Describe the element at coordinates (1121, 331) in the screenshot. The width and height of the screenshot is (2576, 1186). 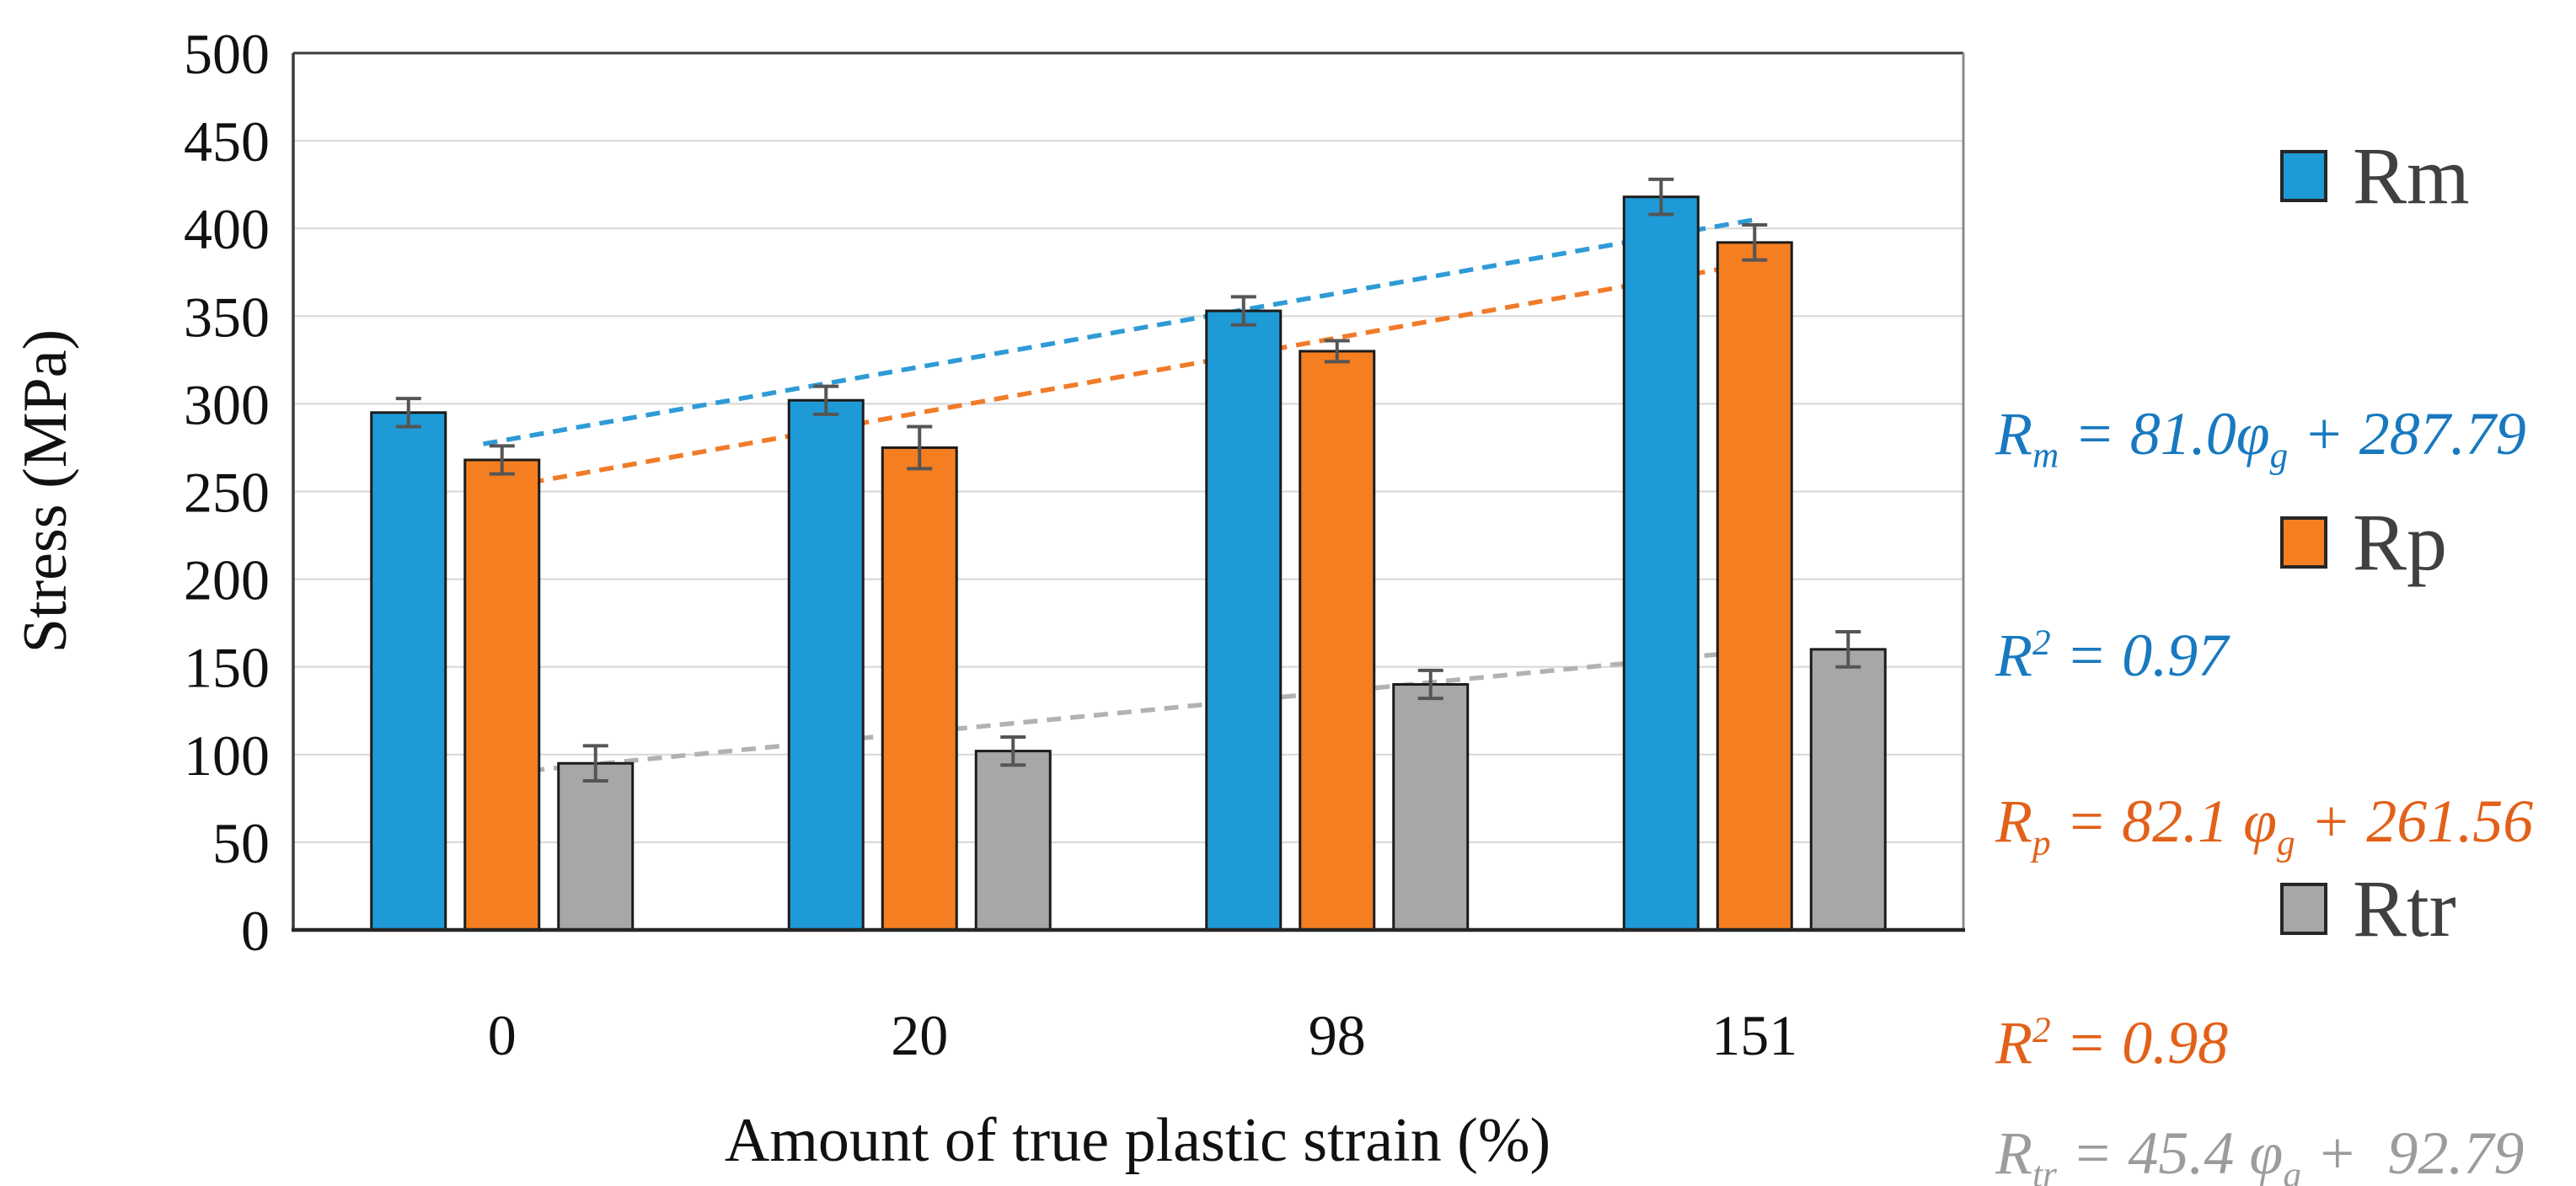
I see `trendline-rm` at that location.